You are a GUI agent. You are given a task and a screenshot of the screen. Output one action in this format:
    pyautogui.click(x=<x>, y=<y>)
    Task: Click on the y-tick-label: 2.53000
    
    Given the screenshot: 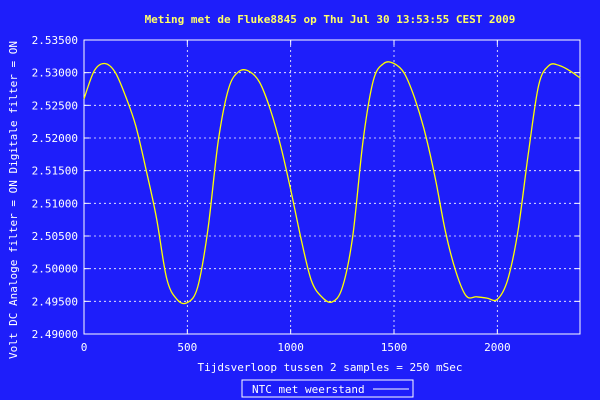 What is the action you would take?
    pyautogui.click(x=55, y=73)
    